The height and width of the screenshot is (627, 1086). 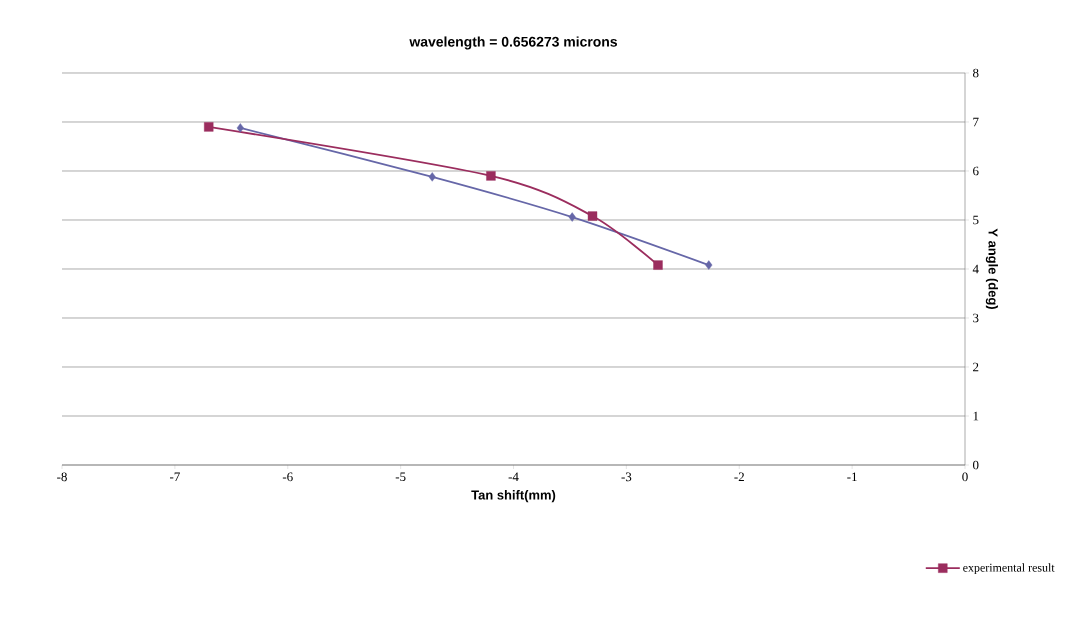 I want to click on y-tick-label: 1, so click(x=976, y=416).